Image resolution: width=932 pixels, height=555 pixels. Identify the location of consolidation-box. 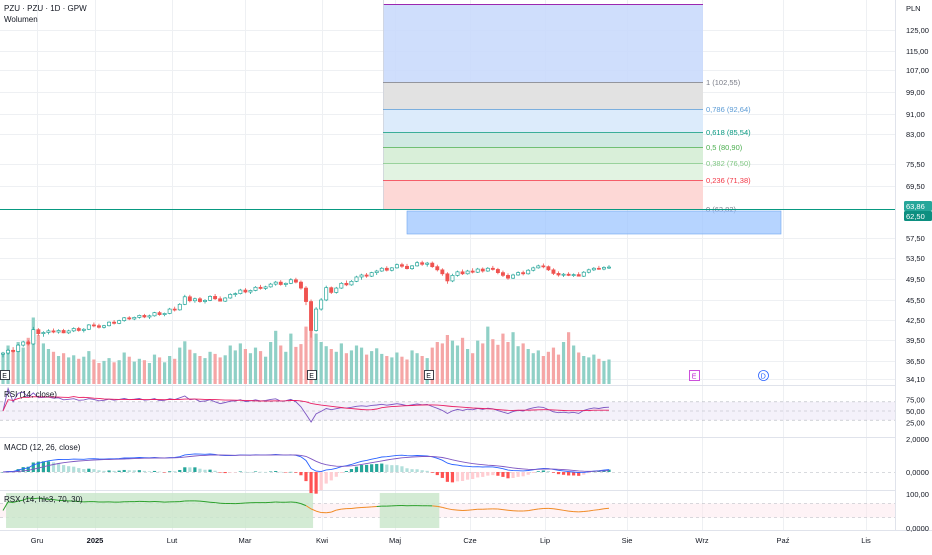
(594, 222).